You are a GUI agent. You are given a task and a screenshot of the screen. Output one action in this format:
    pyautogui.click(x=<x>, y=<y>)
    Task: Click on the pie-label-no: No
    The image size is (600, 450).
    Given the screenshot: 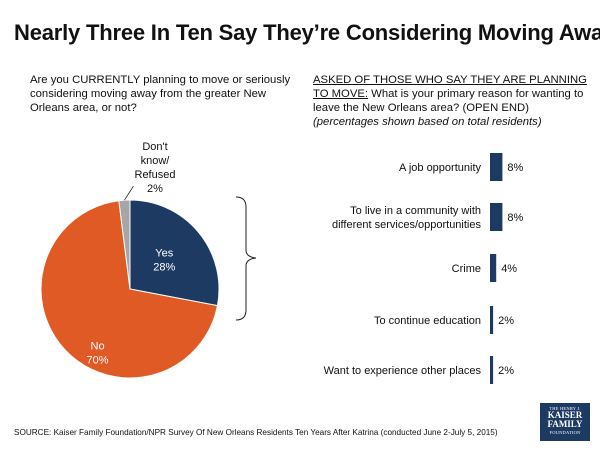 What is the action you would take?
    pyautogui.click(x=98, y=346)
    